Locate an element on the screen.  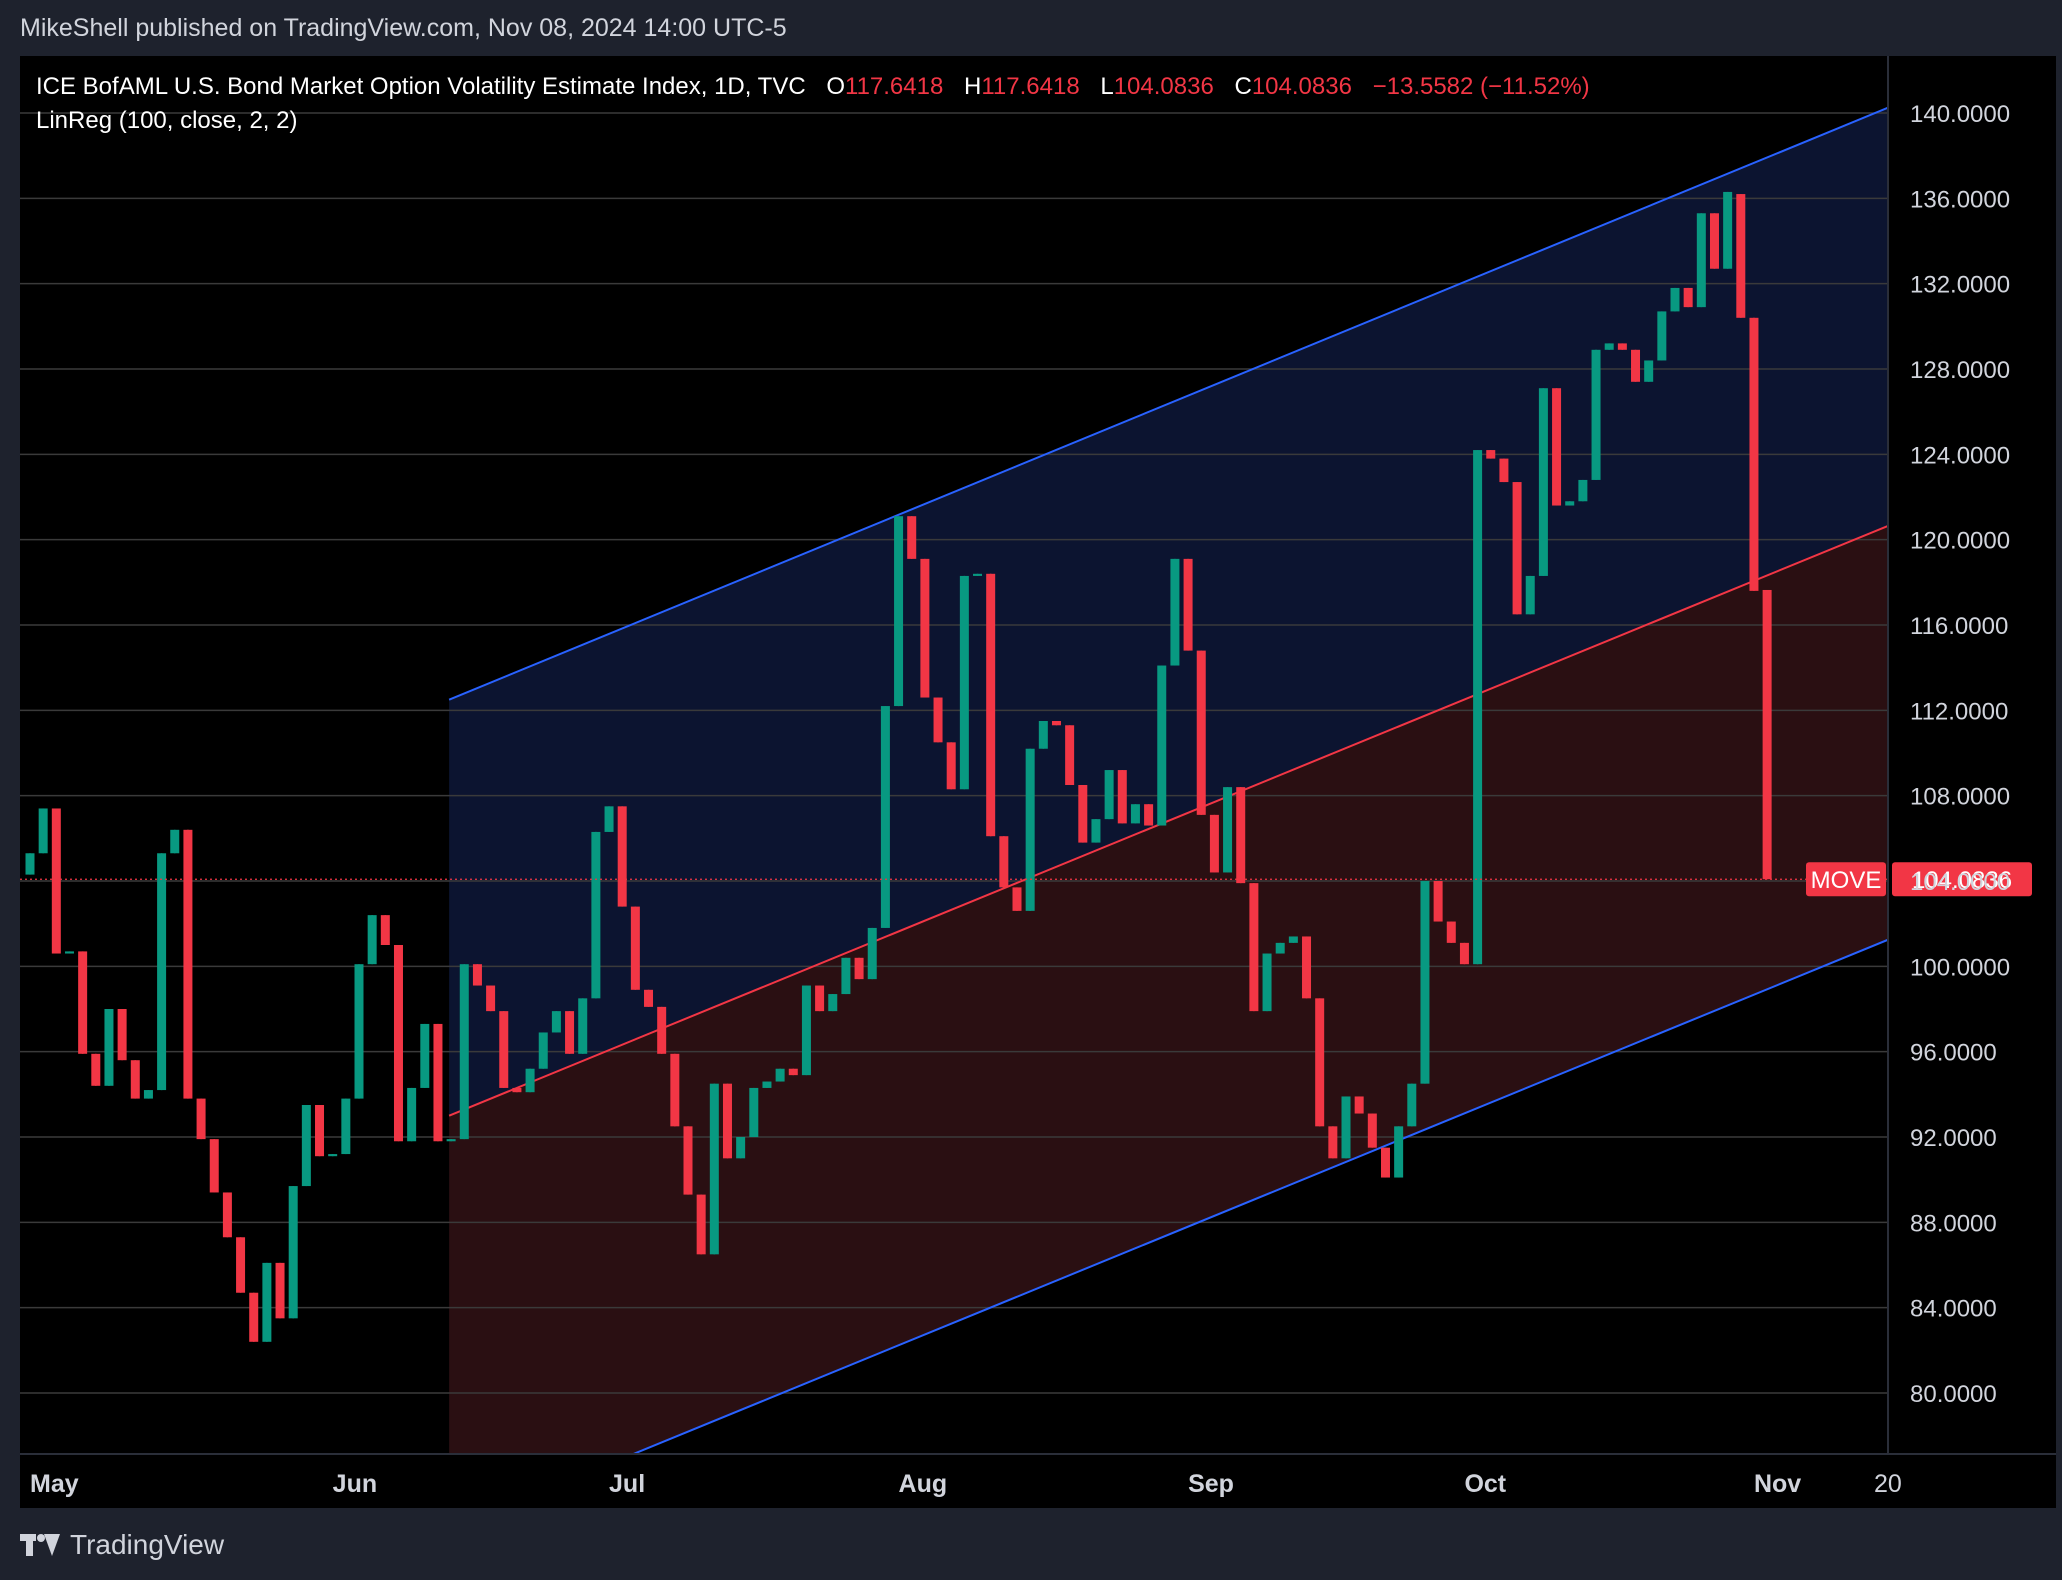
indicator-label: LinReg (100, close, 2, 2) is located at coordinates (167, 120).